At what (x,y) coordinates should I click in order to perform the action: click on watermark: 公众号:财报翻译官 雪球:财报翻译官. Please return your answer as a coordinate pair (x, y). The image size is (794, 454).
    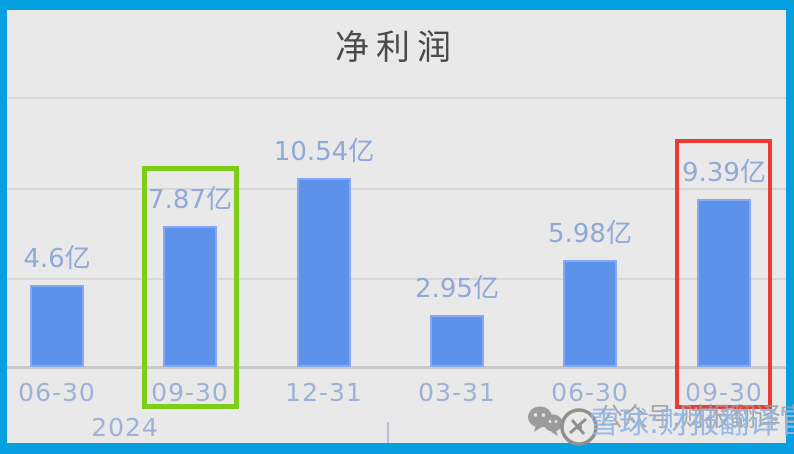
    Looking at the image, I should click on (659, 423).